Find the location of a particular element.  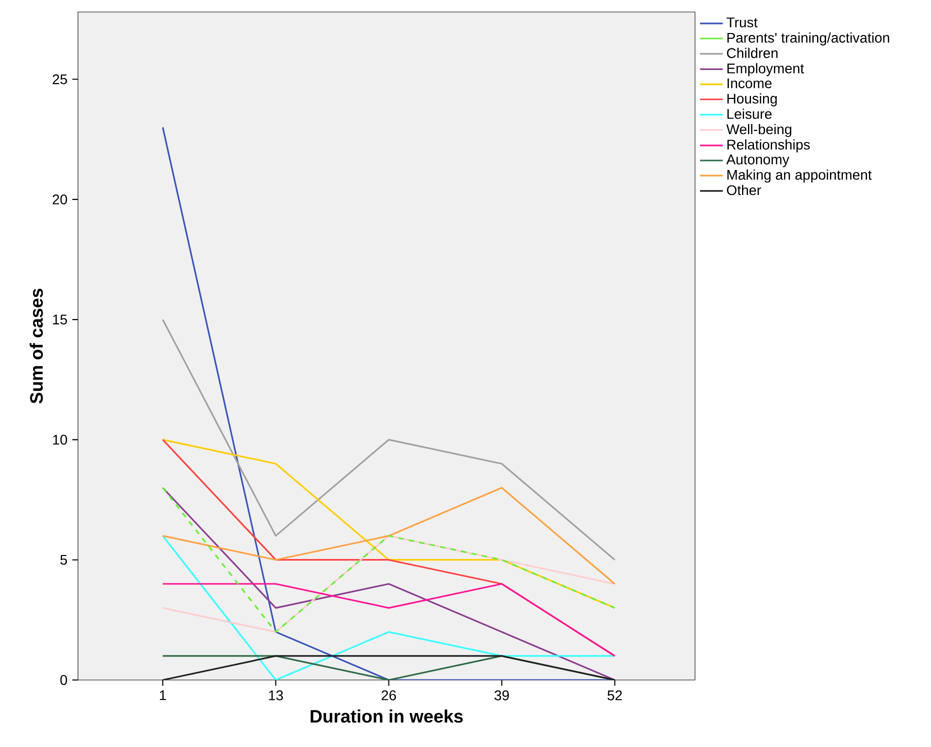

legend-label: Parents' training/activation is located at coordinates (808, 39).